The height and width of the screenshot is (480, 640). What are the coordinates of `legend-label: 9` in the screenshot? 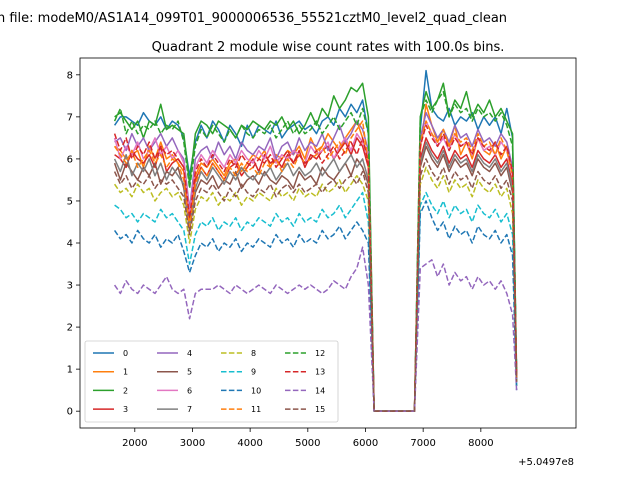 It's located at (253, 372).